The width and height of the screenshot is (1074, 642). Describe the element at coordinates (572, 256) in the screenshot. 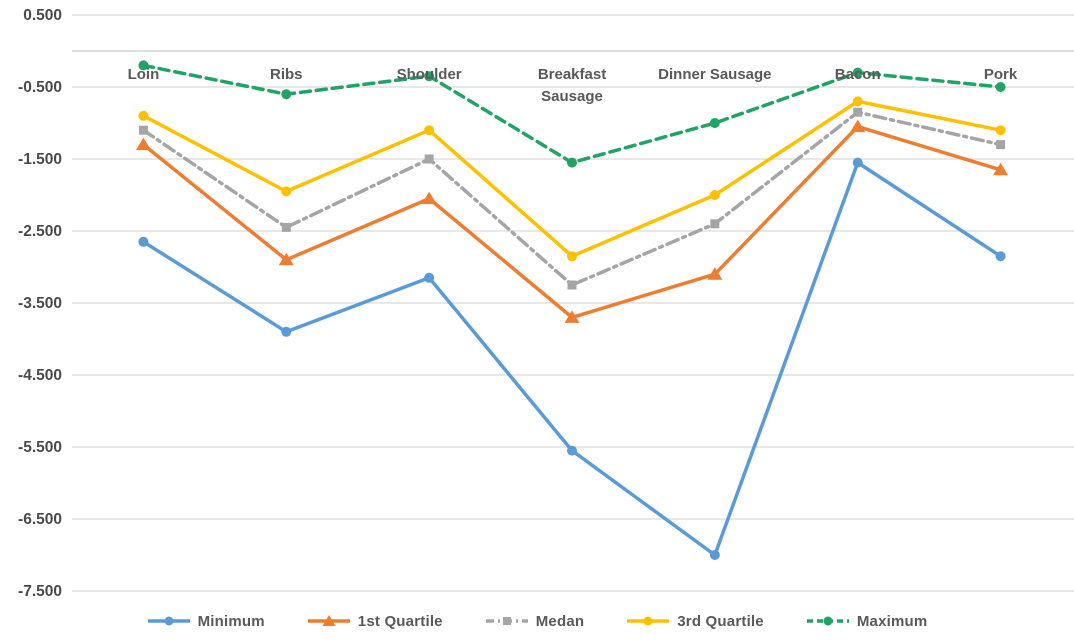

I see `data-point-3rd-quartile-breakfast-sausage` at that location.